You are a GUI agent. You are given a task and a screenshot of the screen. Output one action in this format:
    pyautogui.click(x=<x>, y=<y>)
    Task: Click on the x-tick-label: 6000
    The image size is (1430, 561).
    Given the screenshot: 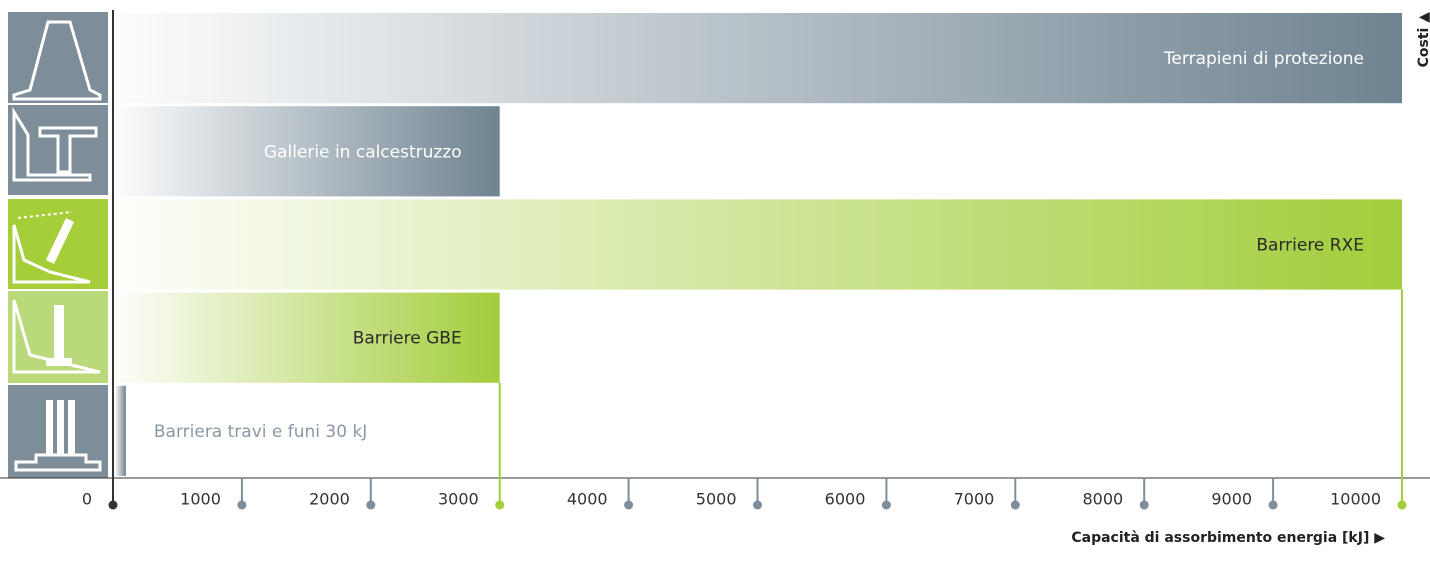 What is the action you would take?
    pyautogui.click(x=845, y=499)
    